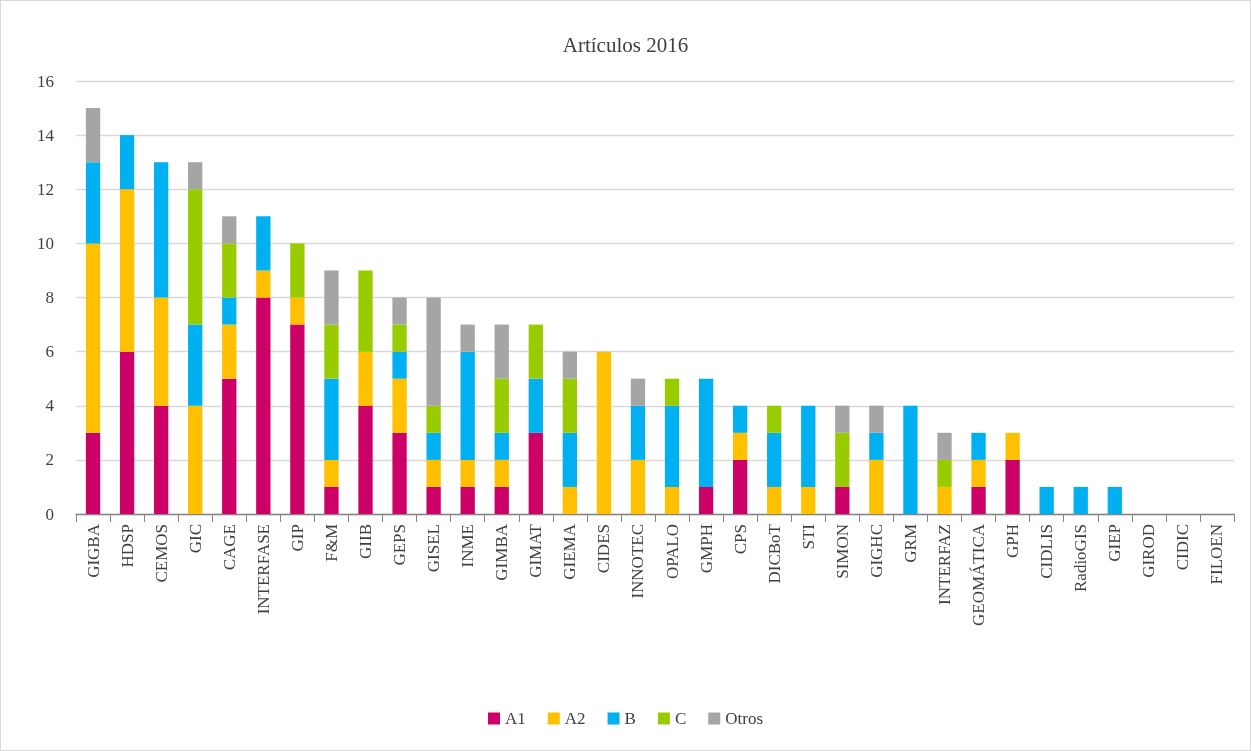 The image size is (1251, 751). What do you see at coordinates (910, 543) in the screenshot?
I see `x-tick-label: GRM` at bounding box center [910, 543].